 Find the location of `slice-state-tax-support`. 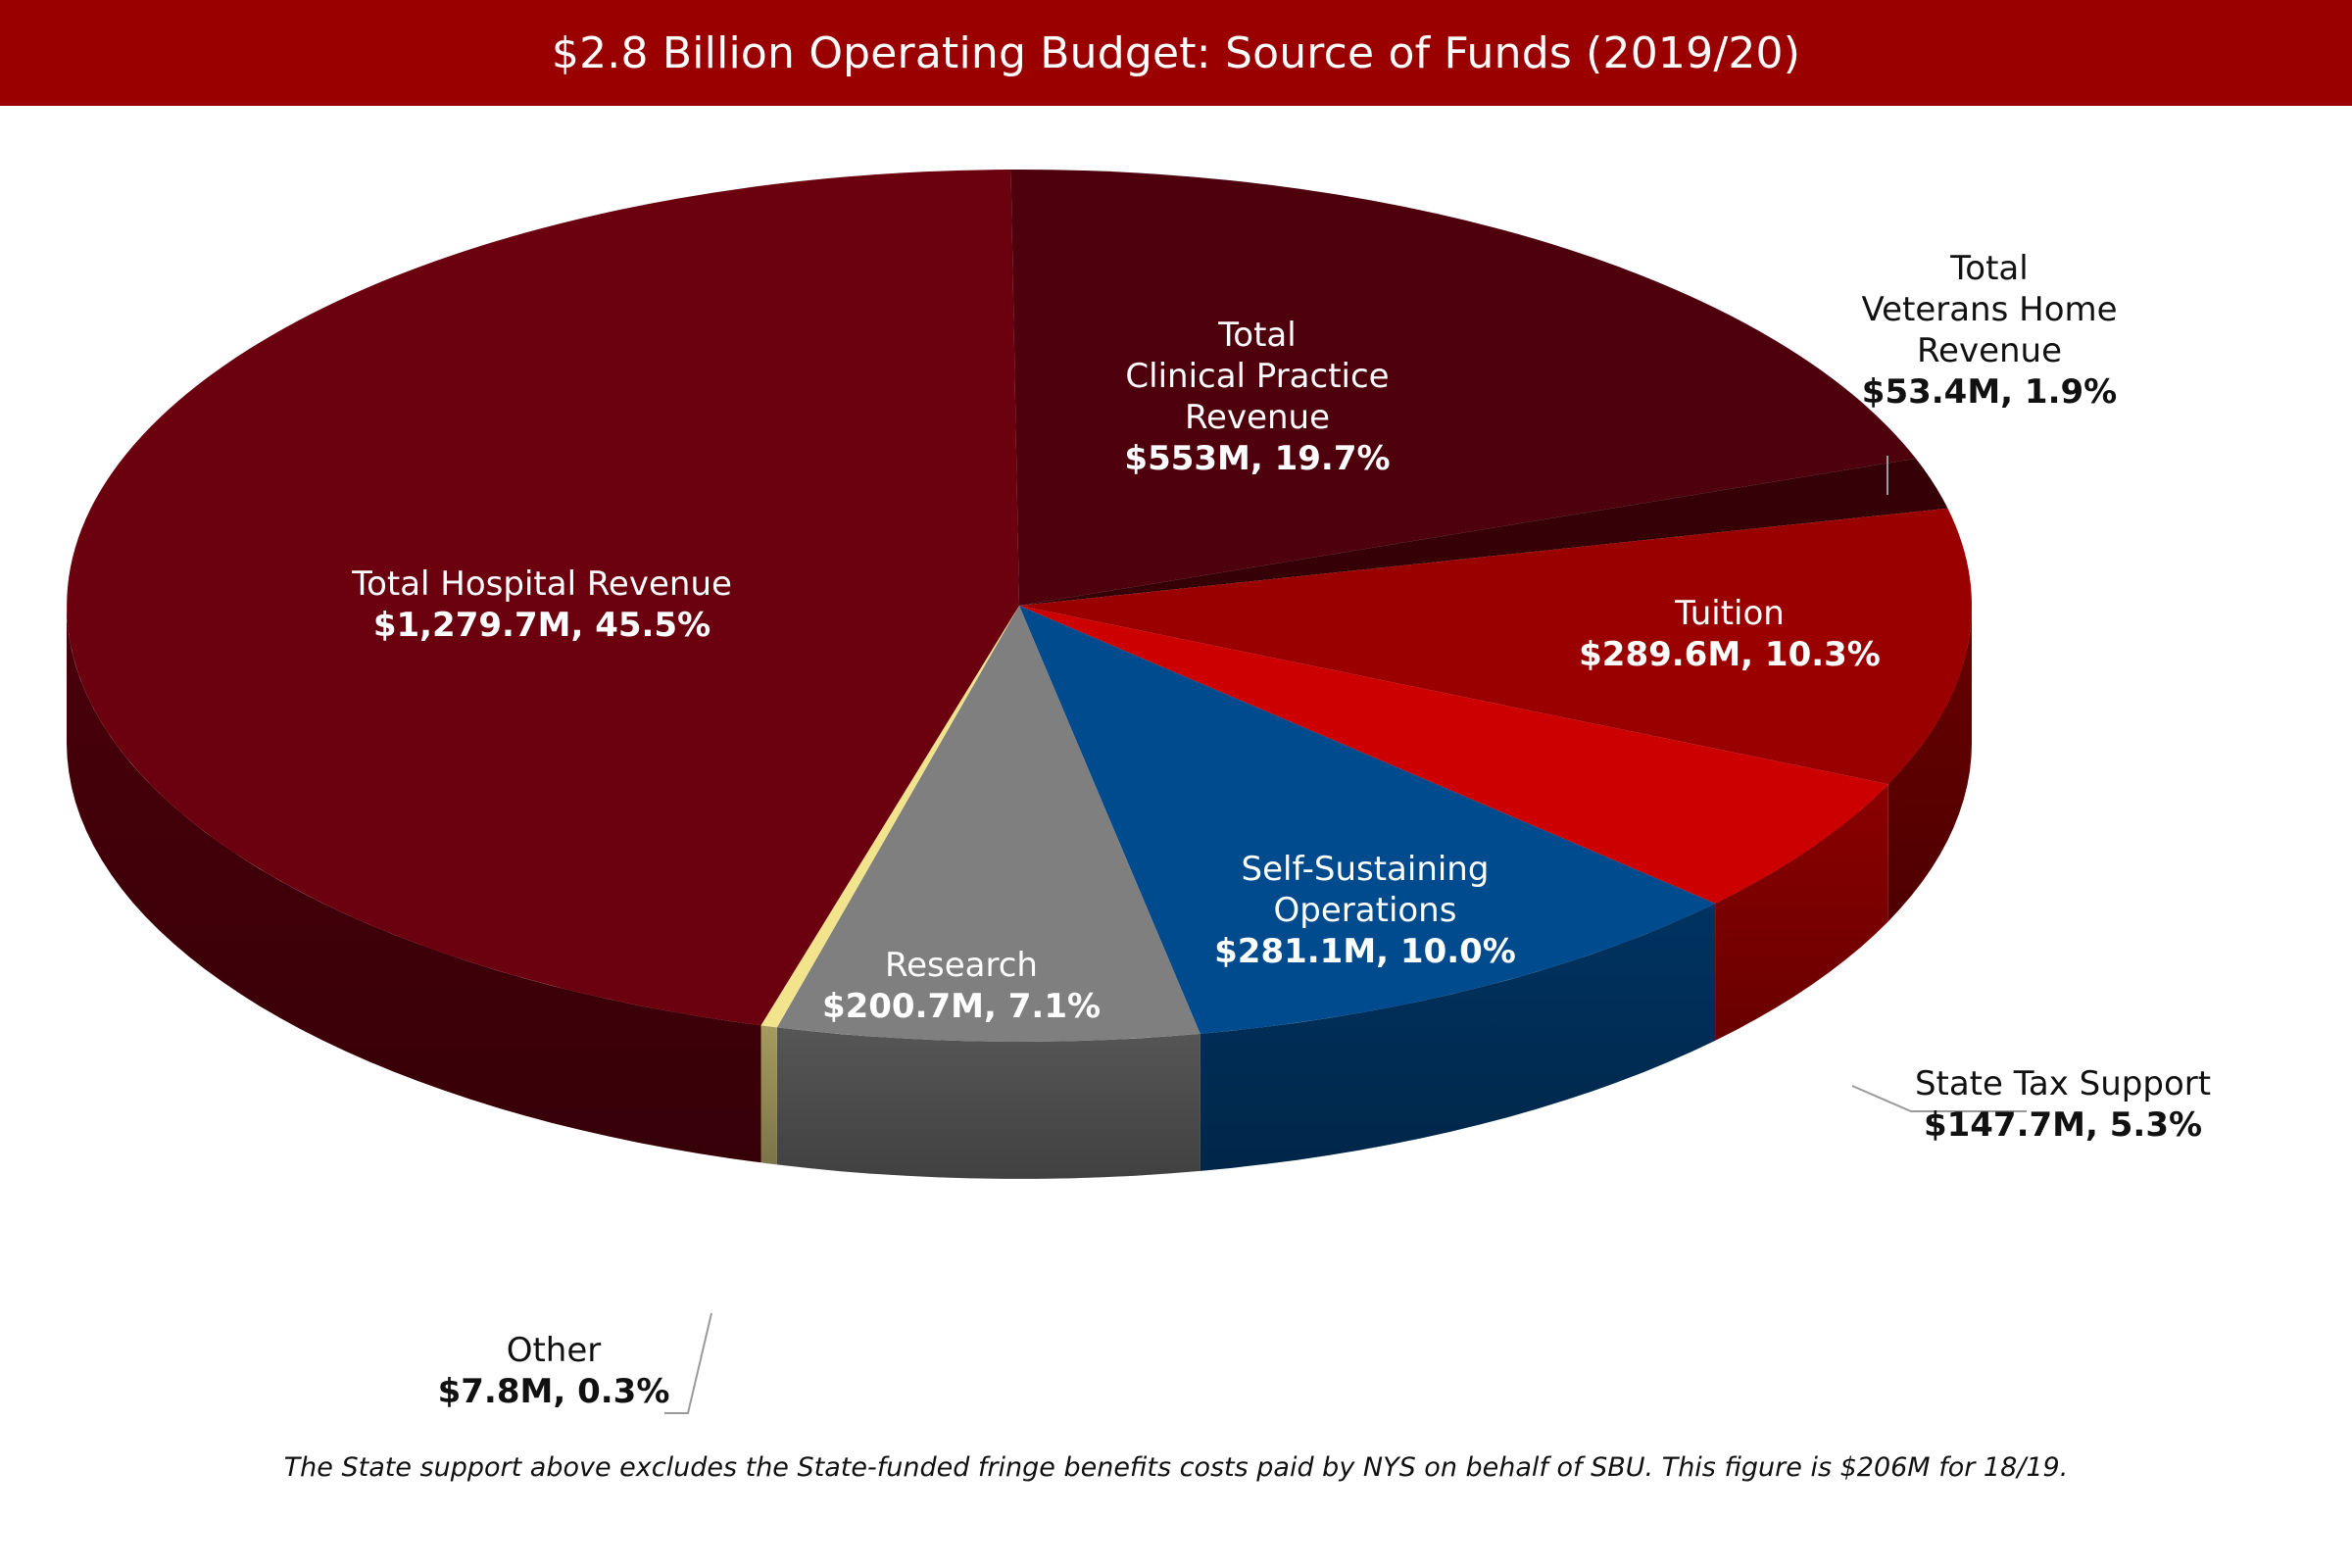

slice-state-tax-support is located at coordinates (1453, 755).